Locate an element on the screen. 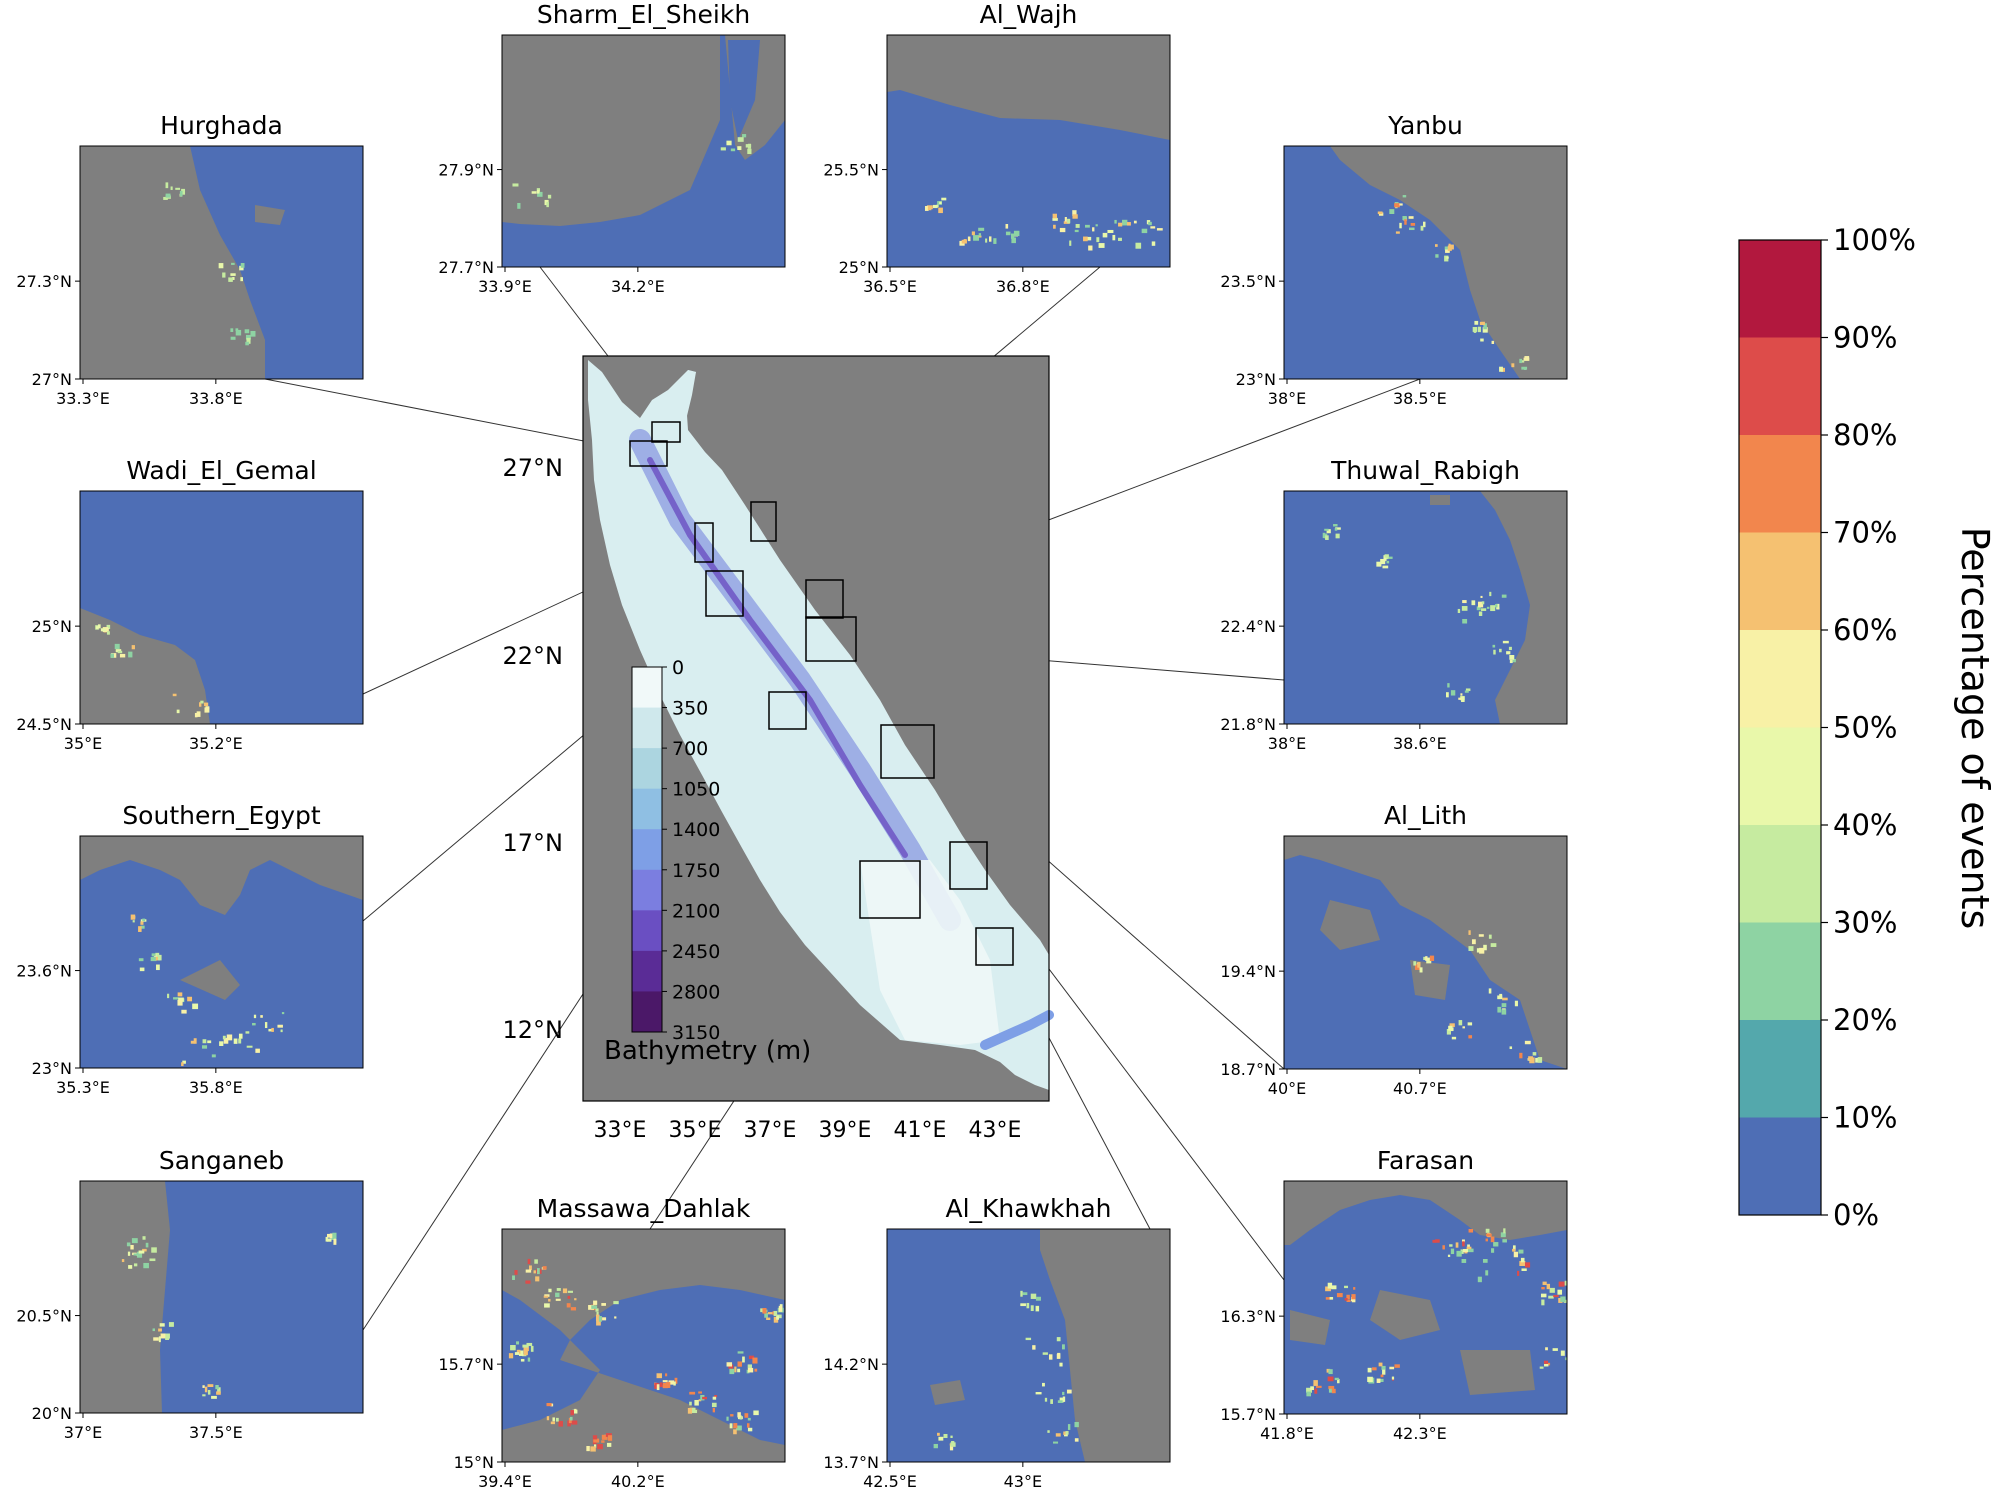 The width and height of the screenshot is (2000, 1490). inset-title: Thuwal_Rabigh is located at coordinates (1425, 470).